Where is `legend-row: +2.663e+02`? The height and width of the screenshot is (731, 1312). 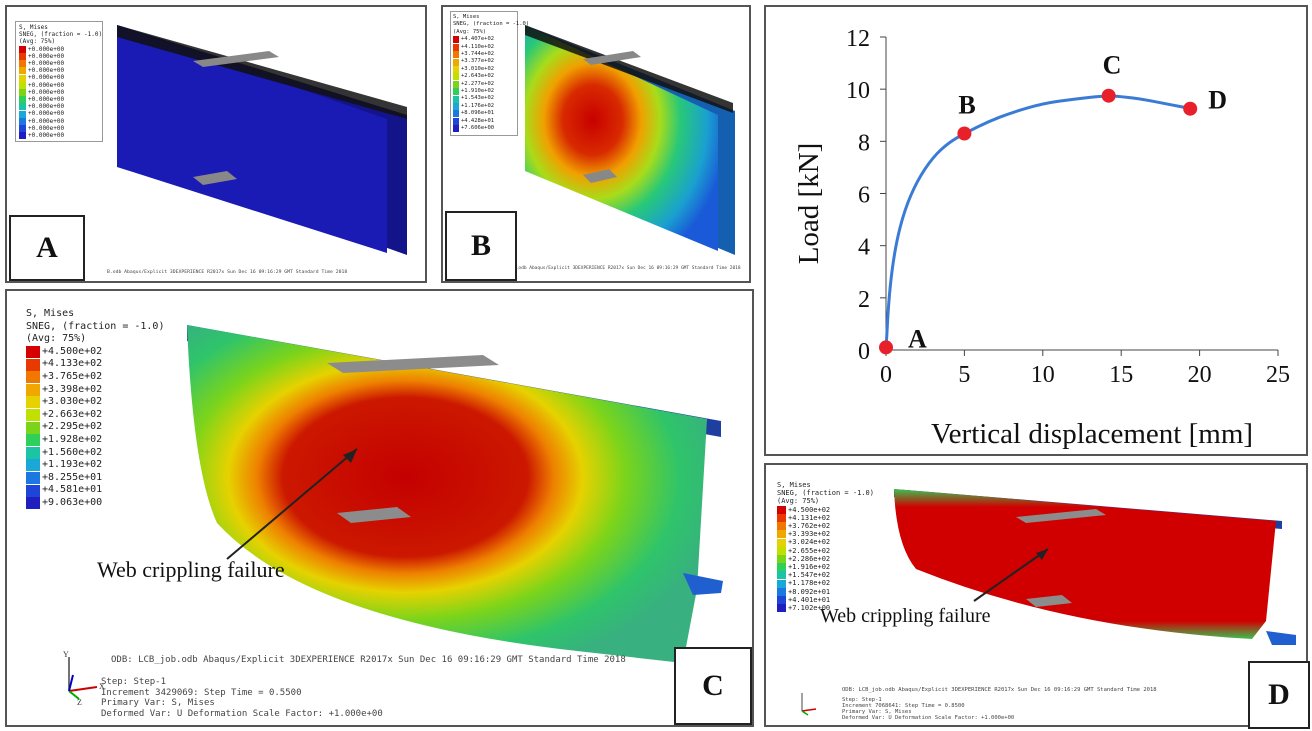 legend-row: +2.663e+02 is located at coordinates (94, 415).